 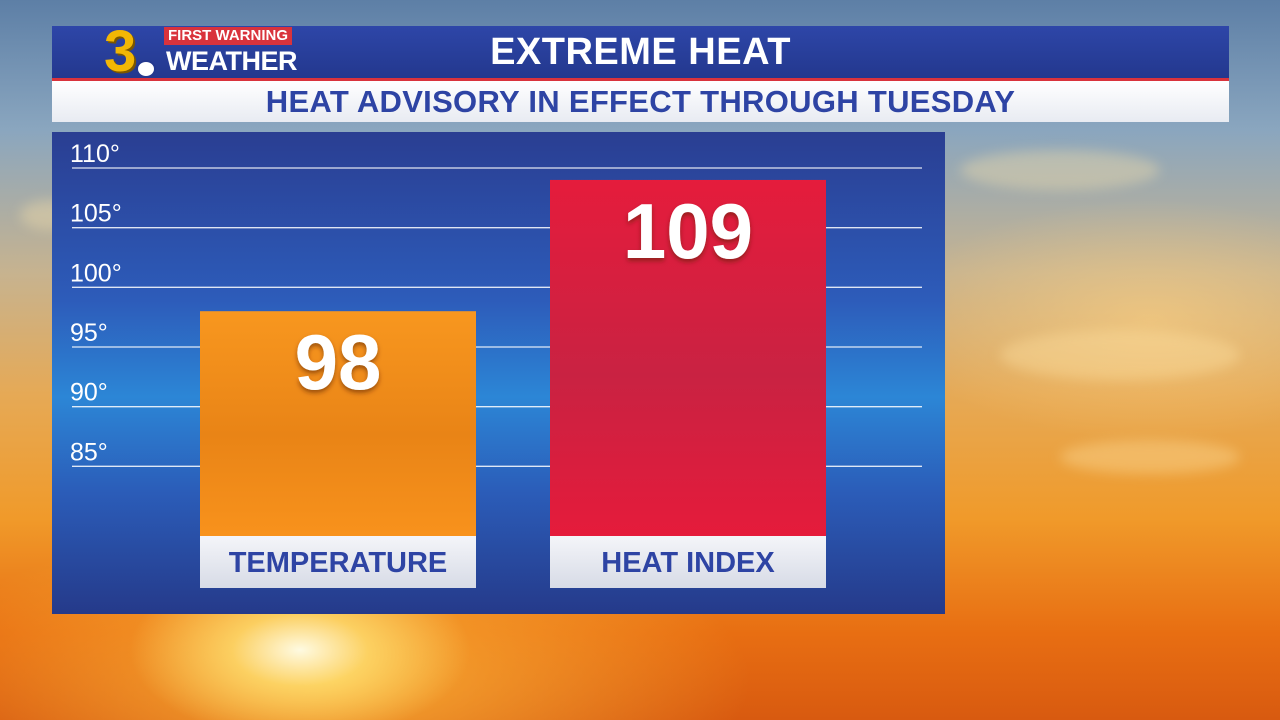 What do you see at coordinates (89, 333) in the screenshot?
I see `y-tick-label: 95°` at bounding box center [89, 333].